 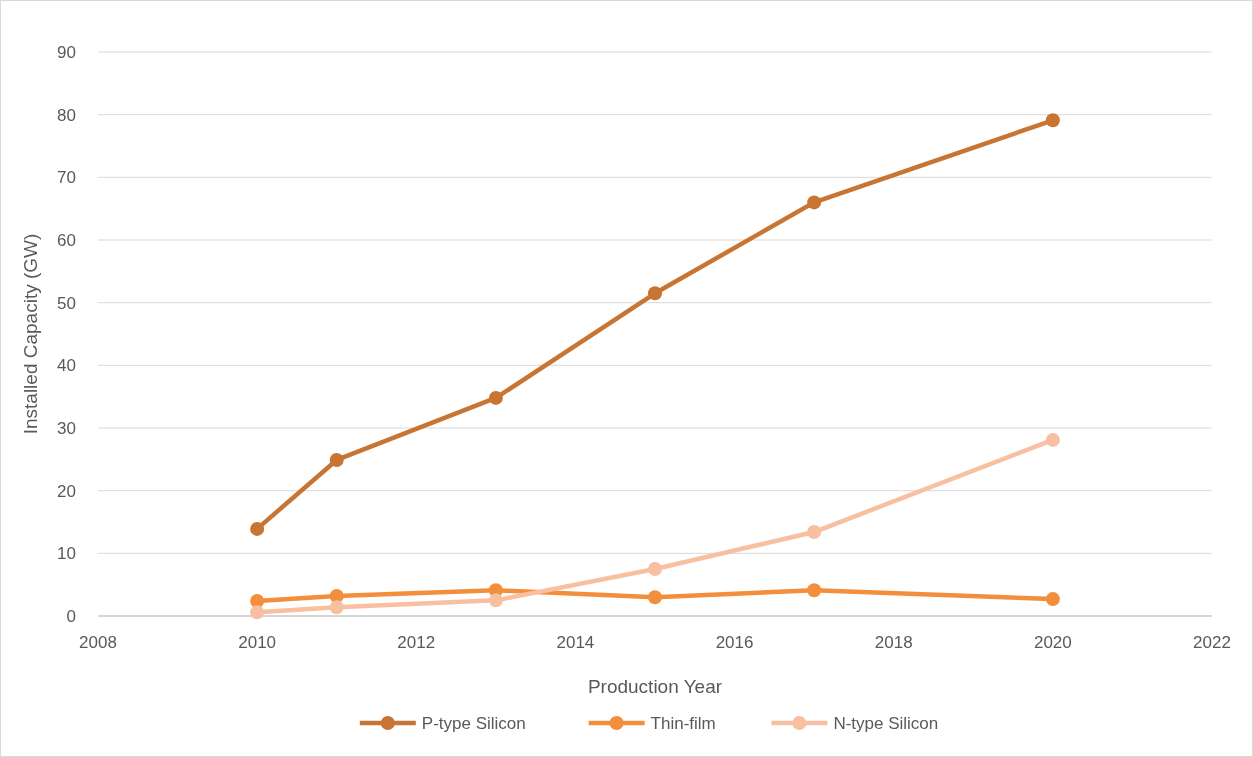 What do you see at coordinates (66, 366) in the screenshot?
I see `y-tick-label: 40` at bounding box center [66, 366].